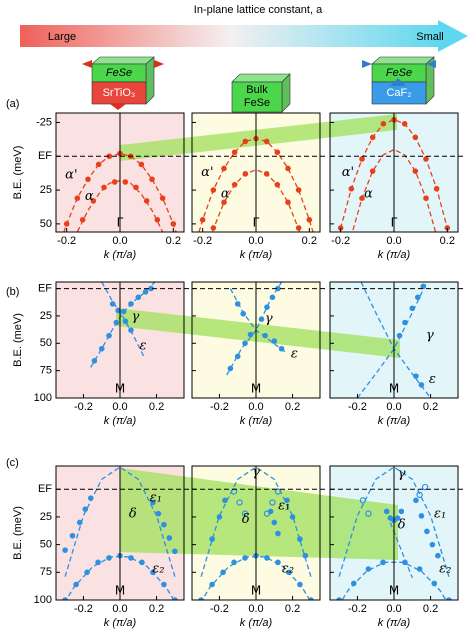 This screenshot has width=471, height=636. What do you see at coordinates (71, 174) in the screenshot?
I see `band-label: α'` at bounding box center [71, 174].